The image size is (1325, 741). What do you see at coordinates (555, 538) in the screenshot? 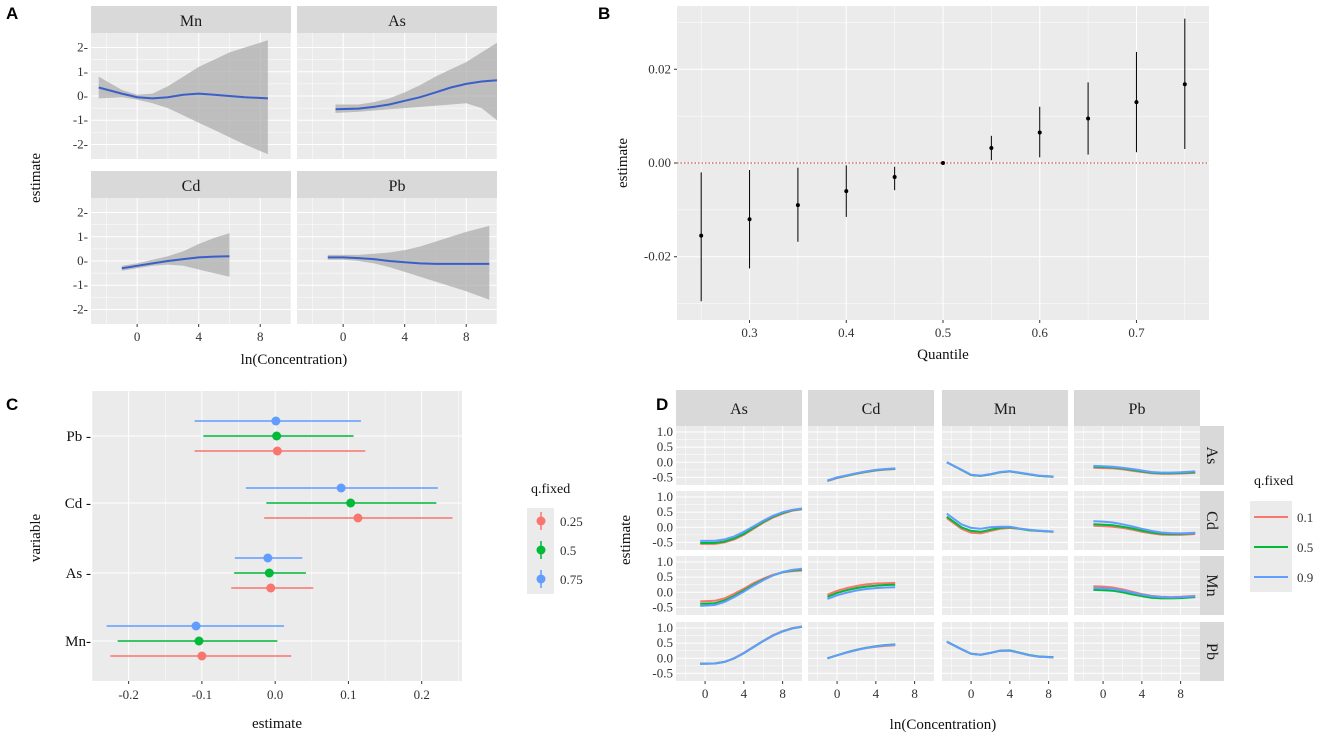
I see `legend-q-fixed: q.fixed 0.25 0.5 0.75` at bounding box center [555, 538].